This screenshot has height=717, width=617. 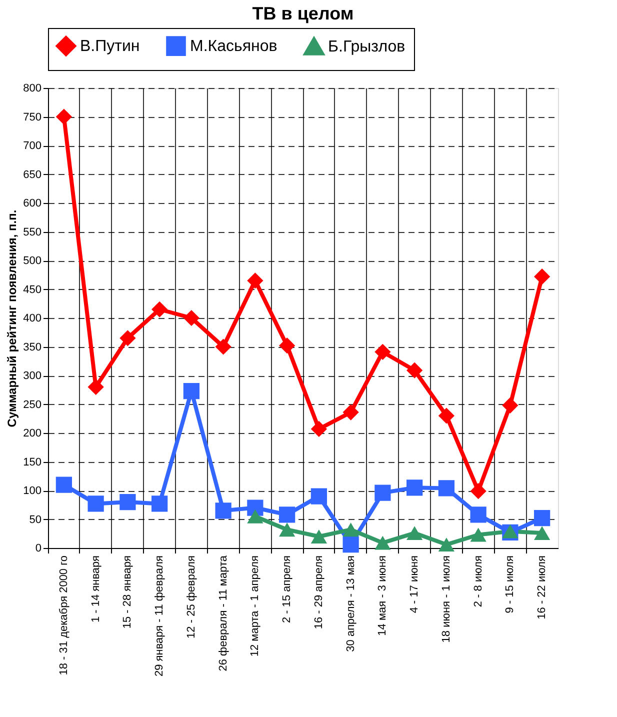 What do you see at coordinates (32, 376) in the screenshot?
I see `y-tick-label: 300` at bounding box center [32, 376].